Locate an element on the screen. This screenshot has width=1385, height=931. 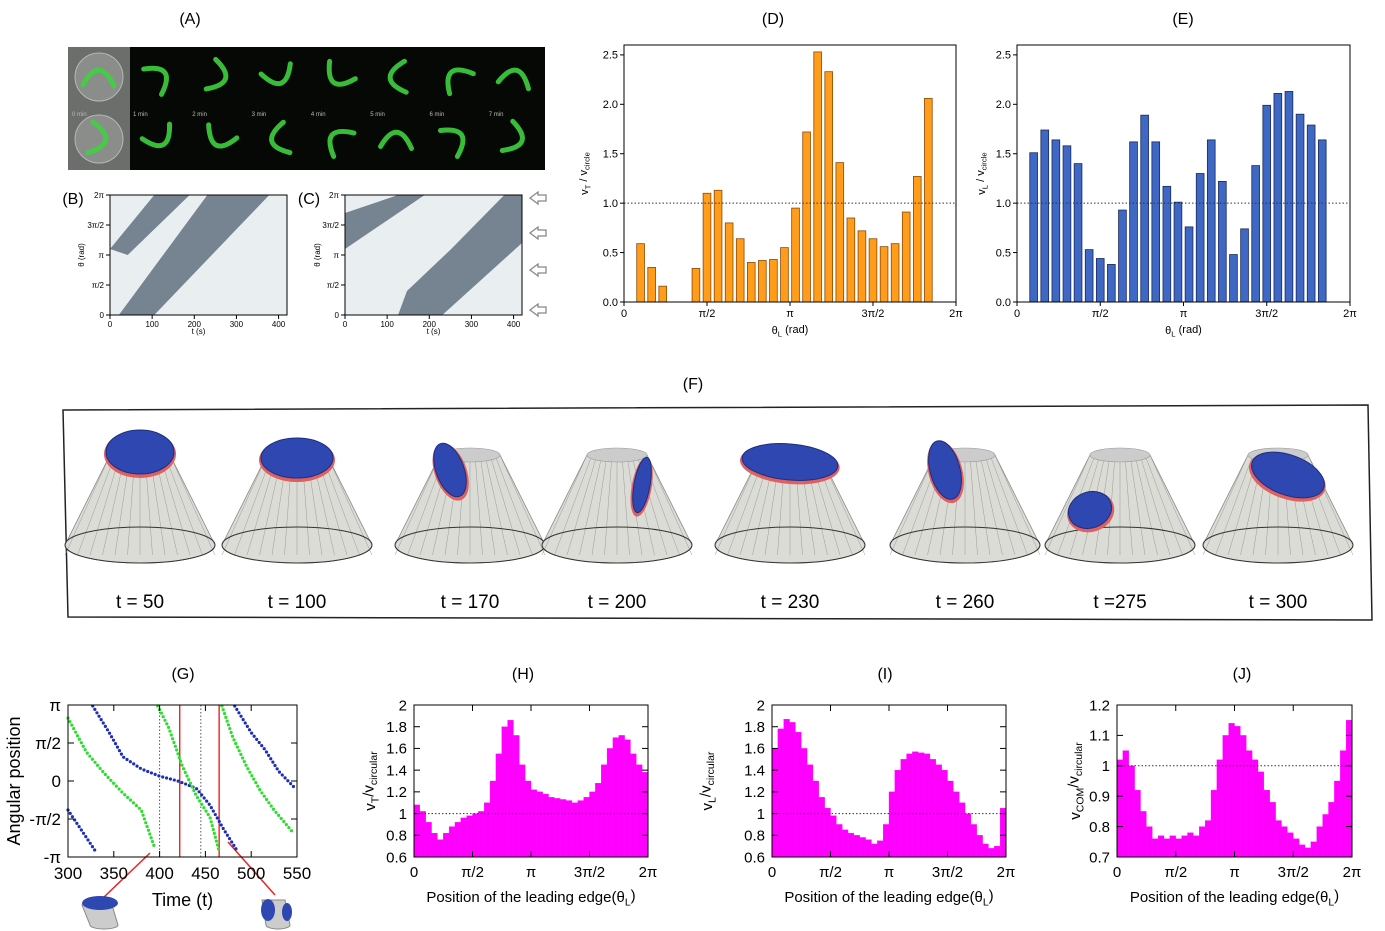
label-part: circle is located at coordinates (587, 161).